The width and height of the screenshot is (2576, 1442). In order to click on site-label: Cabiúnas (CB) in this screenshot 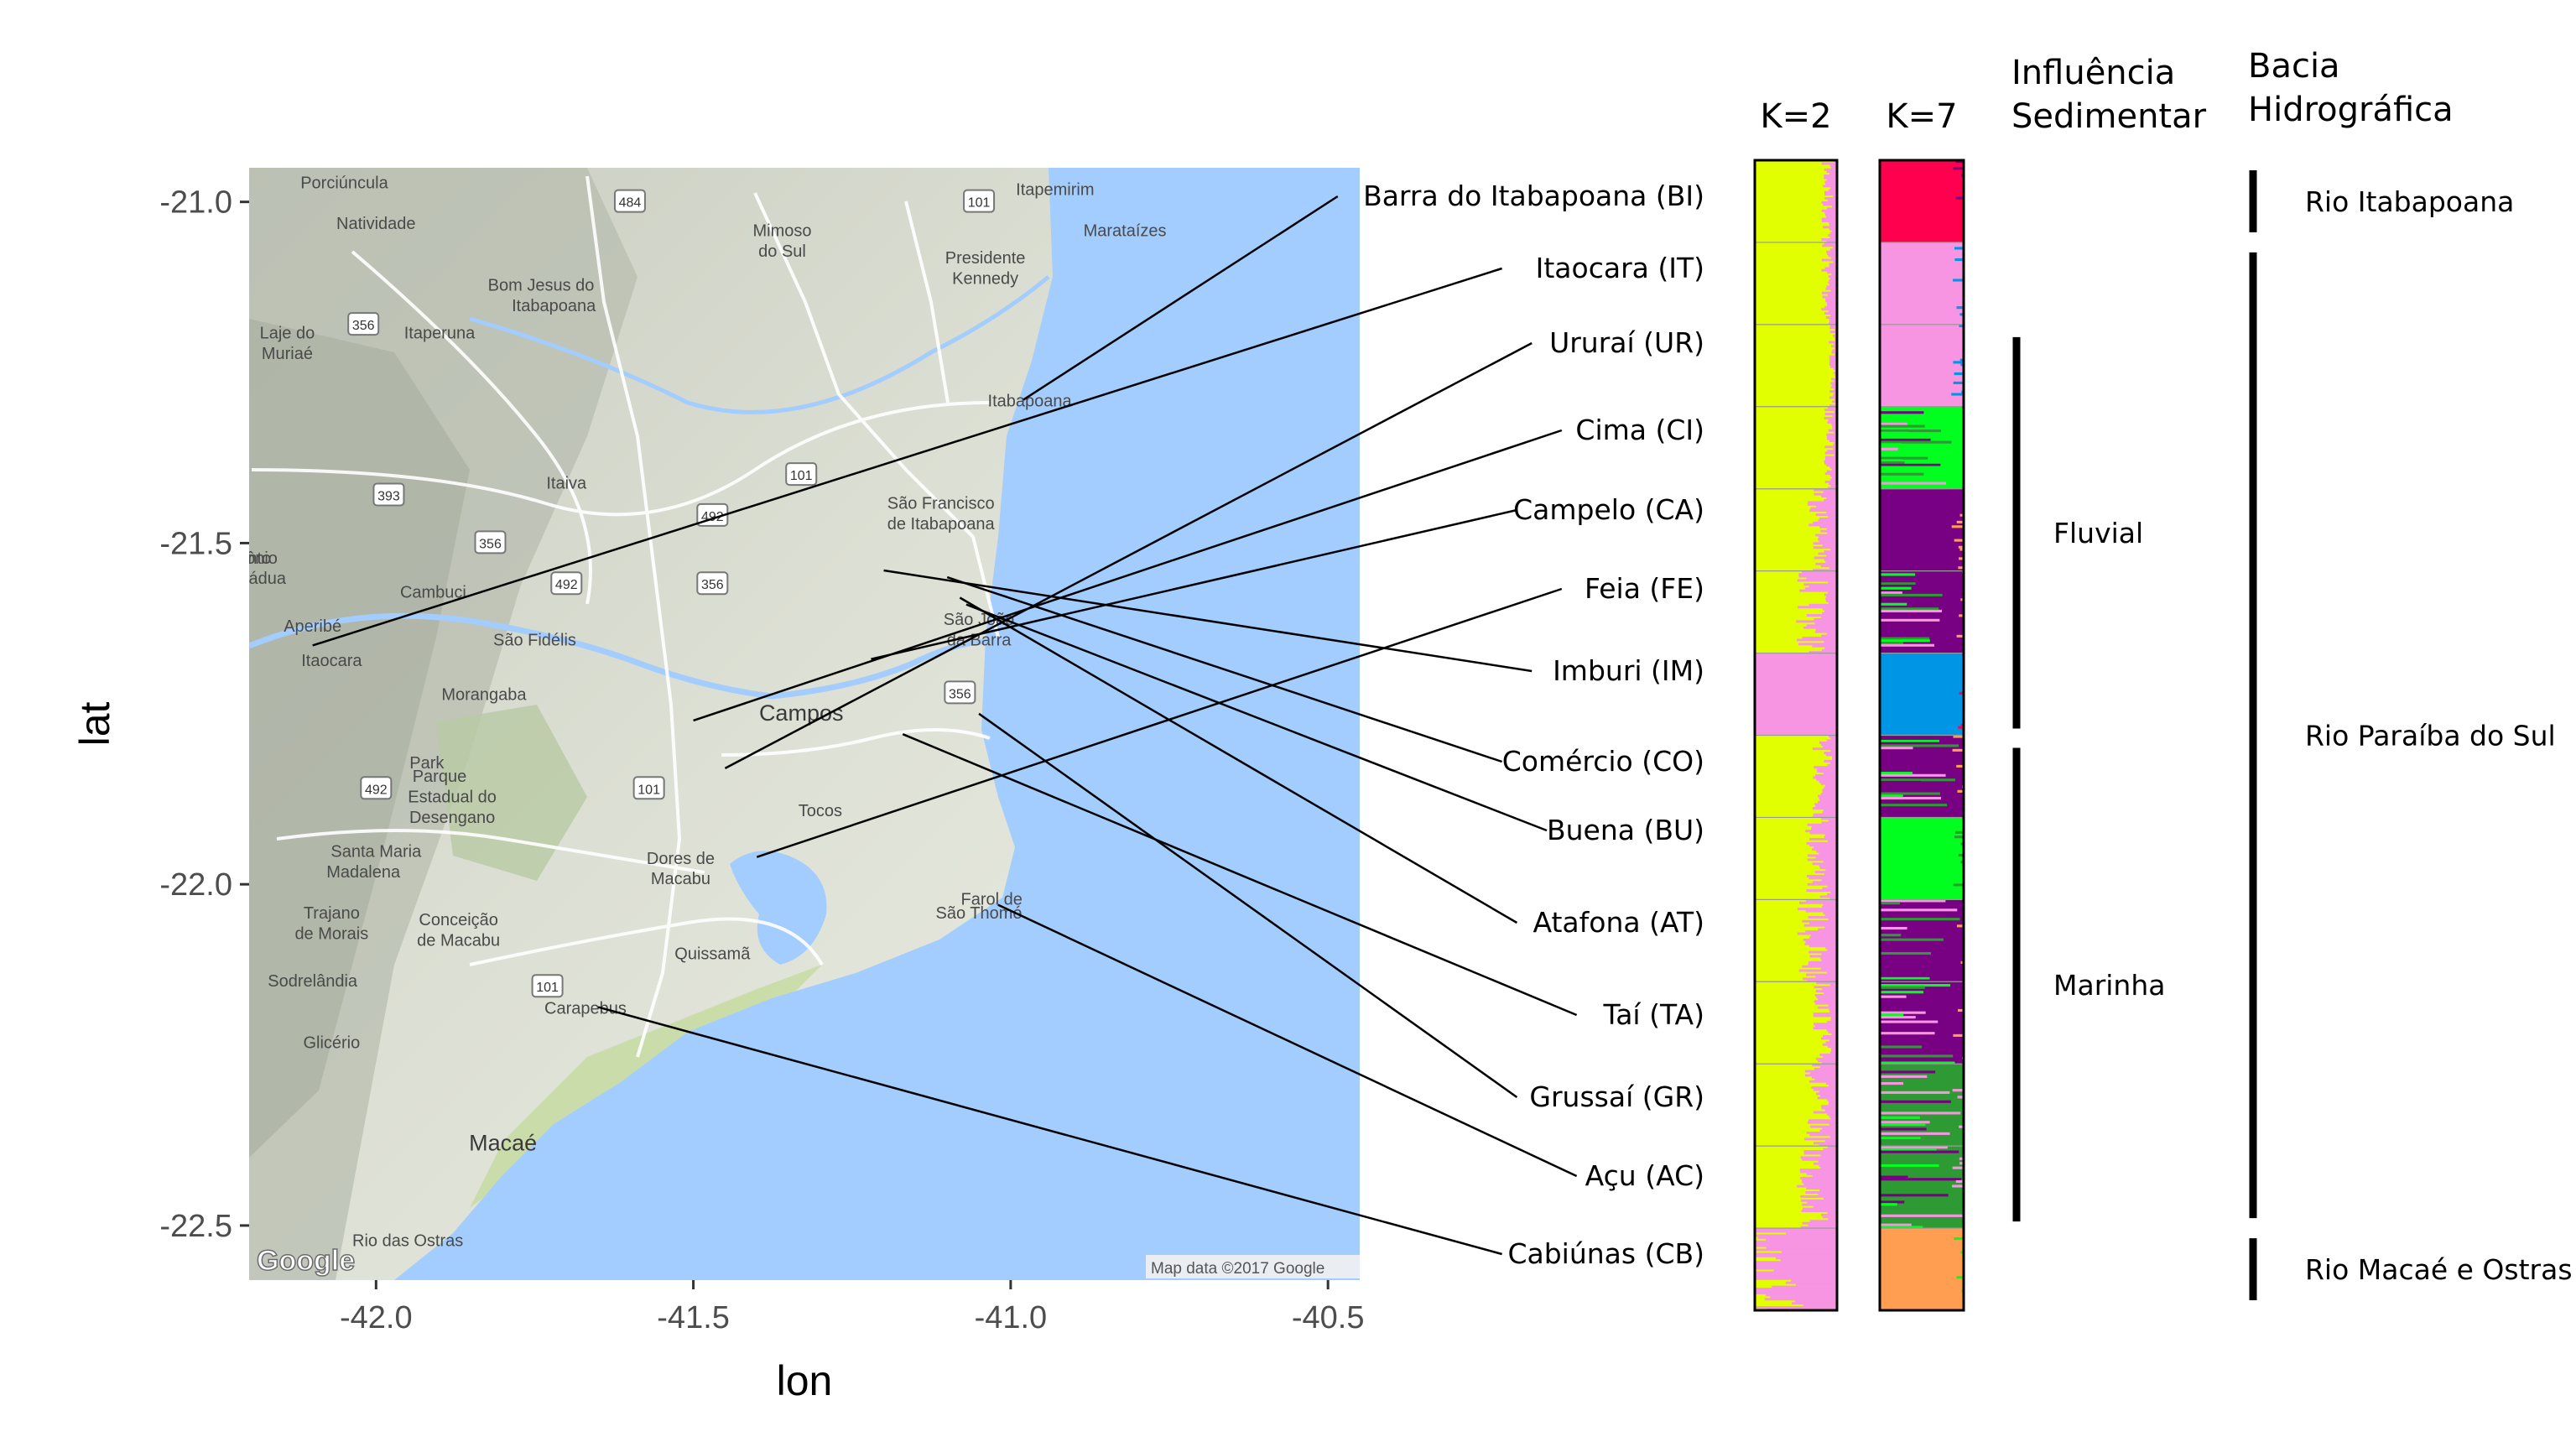, I will do `click(1605, 1253)`.